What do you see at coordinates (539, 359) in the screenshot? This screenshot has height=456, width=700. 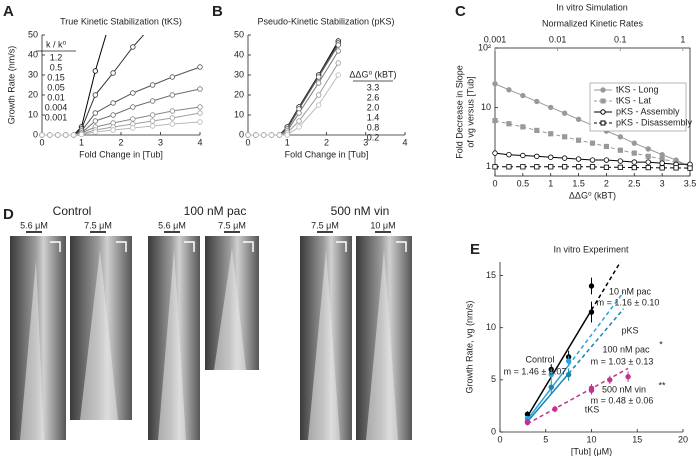 I see `annotation: Control` at bounding box center [539, 359].